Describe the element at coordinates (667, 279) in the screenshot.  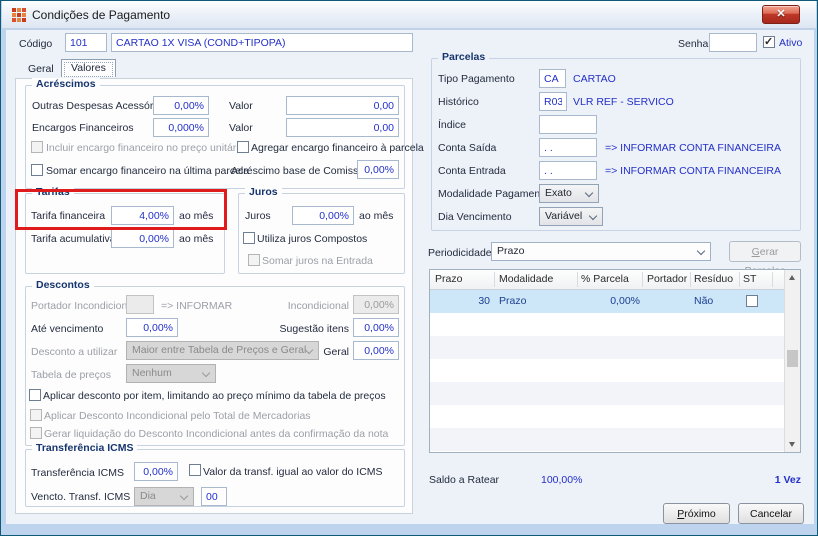
I see `col-portador: Portador` at that location.